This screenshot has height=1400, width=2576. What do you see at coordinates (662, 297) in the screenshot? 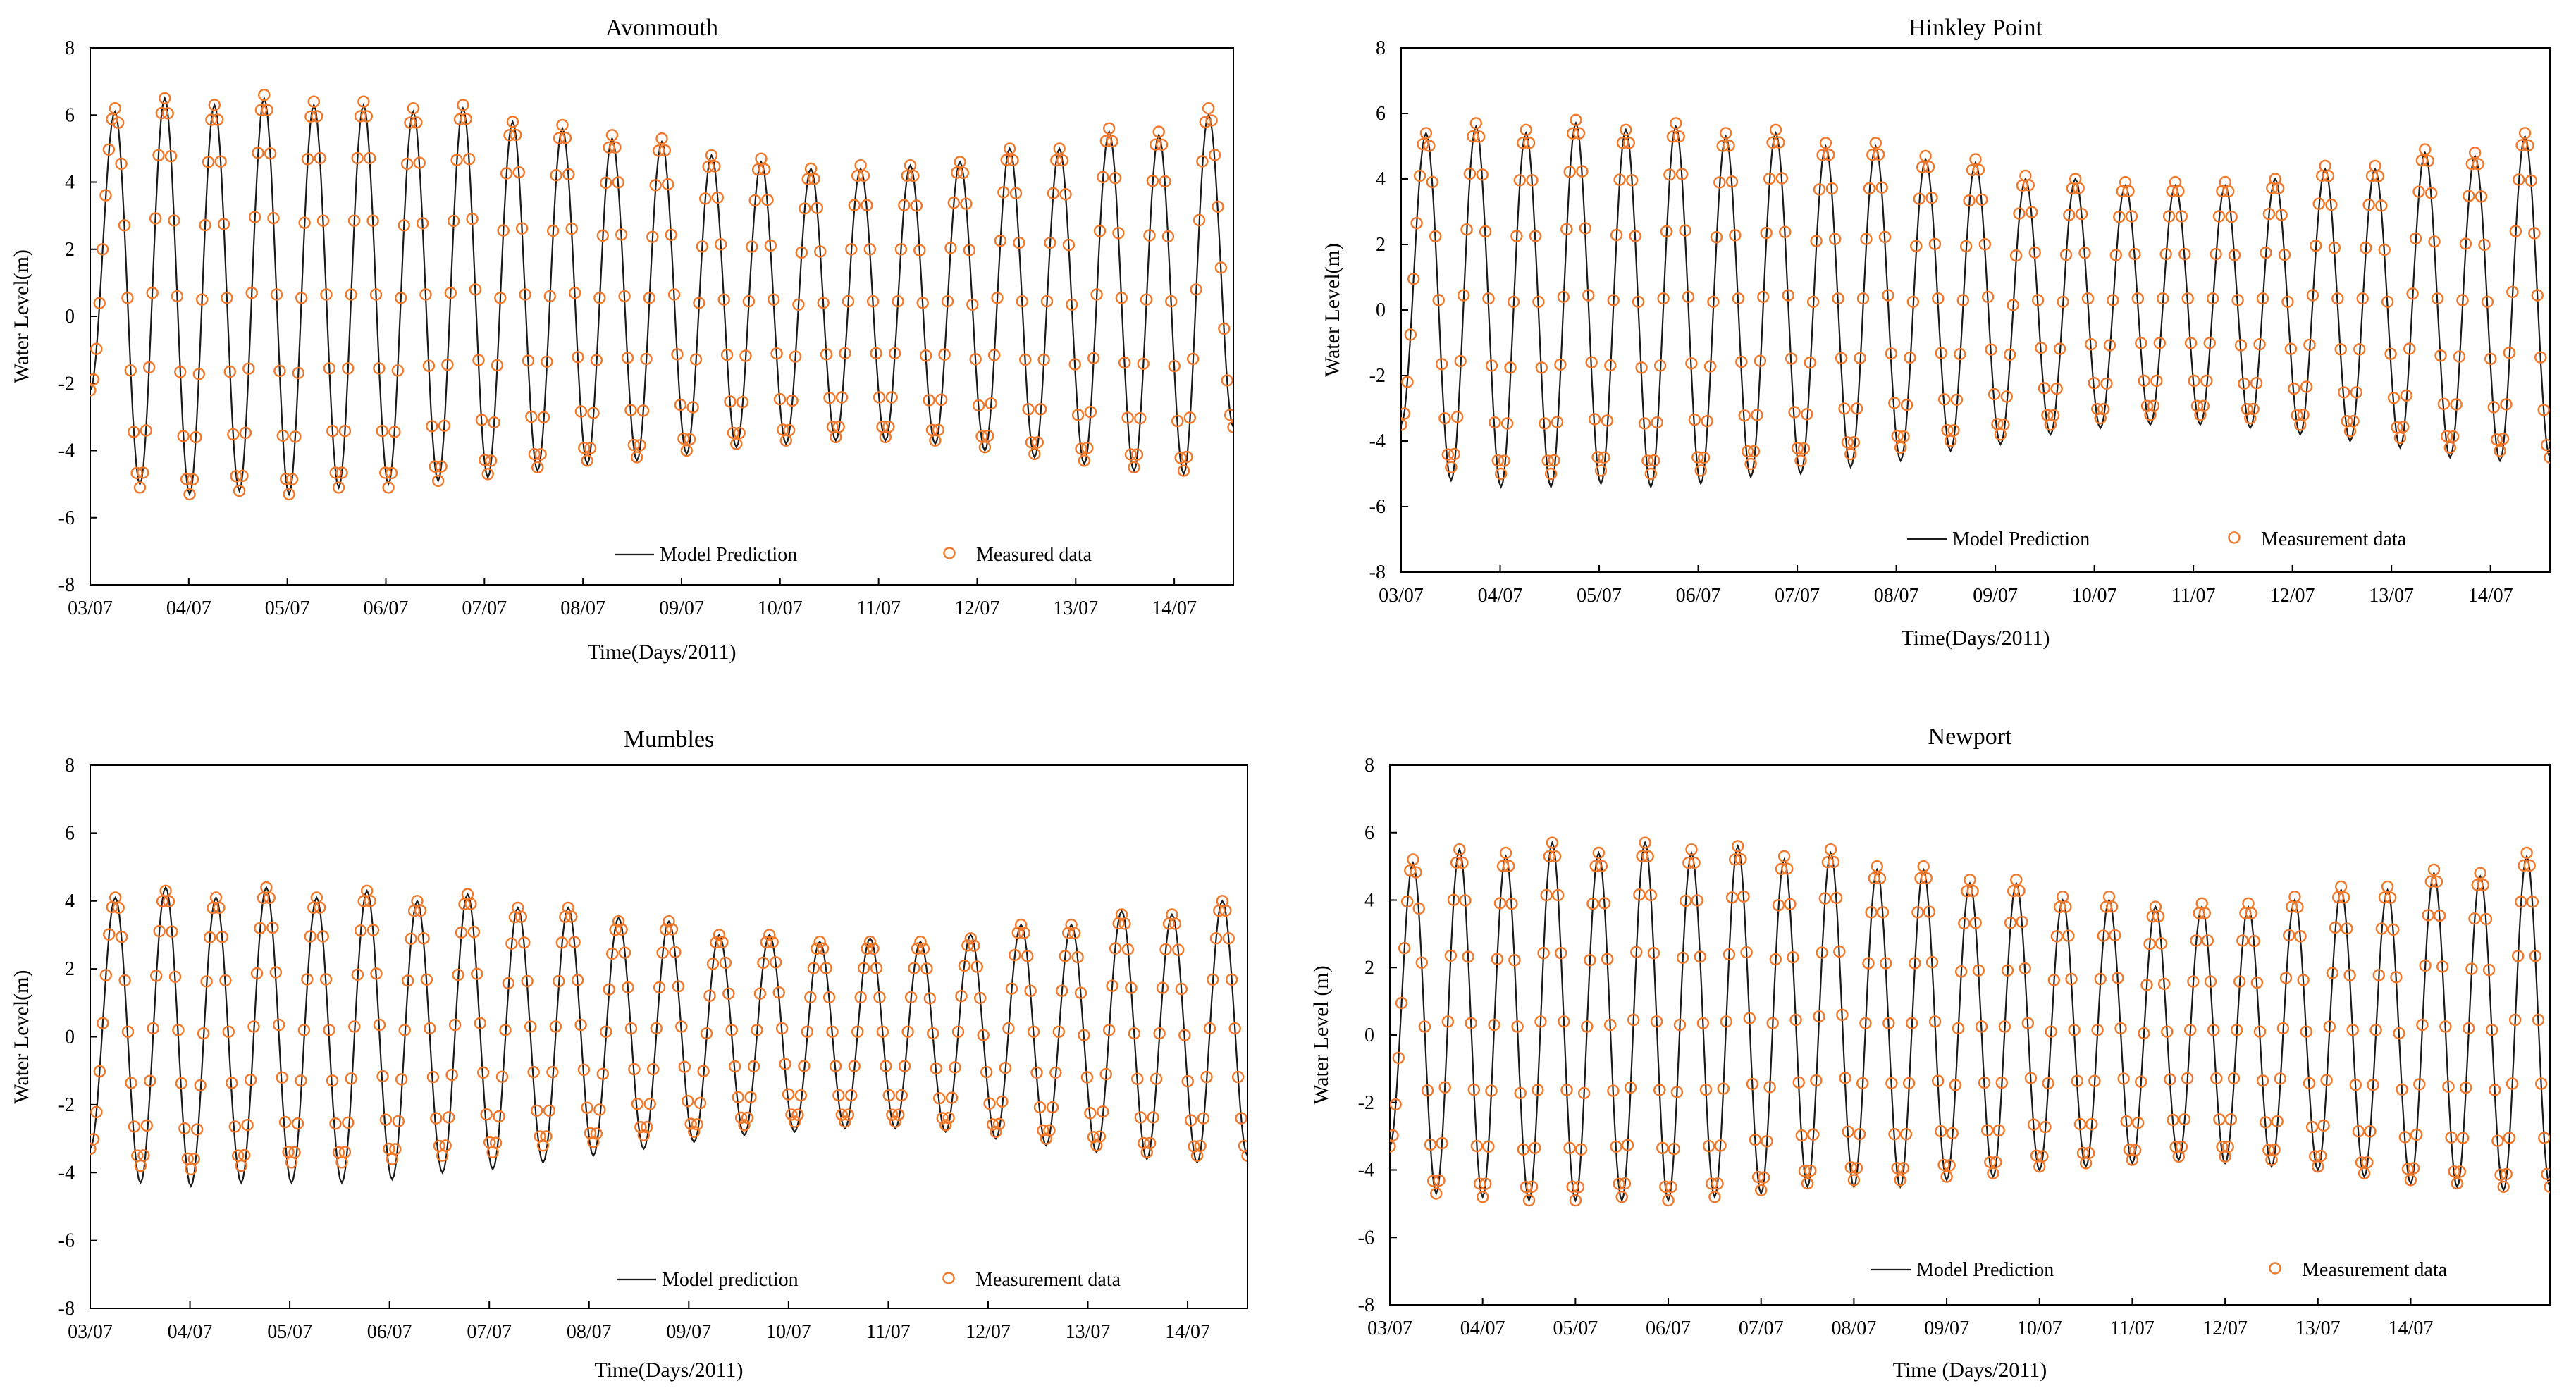
I see `model-series-line` at bounding box center [662, 297].